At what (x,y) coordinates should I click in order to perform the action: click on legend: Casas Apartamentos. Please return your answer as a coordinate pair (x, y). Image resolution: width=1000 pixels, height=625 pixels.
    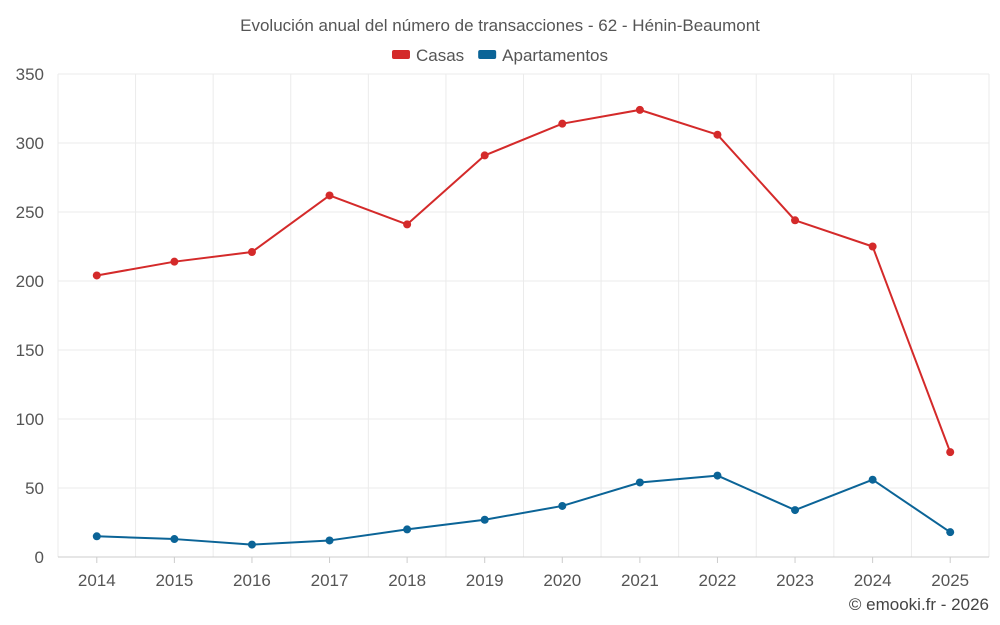
    Looking at the image, I should click on (499, 55).